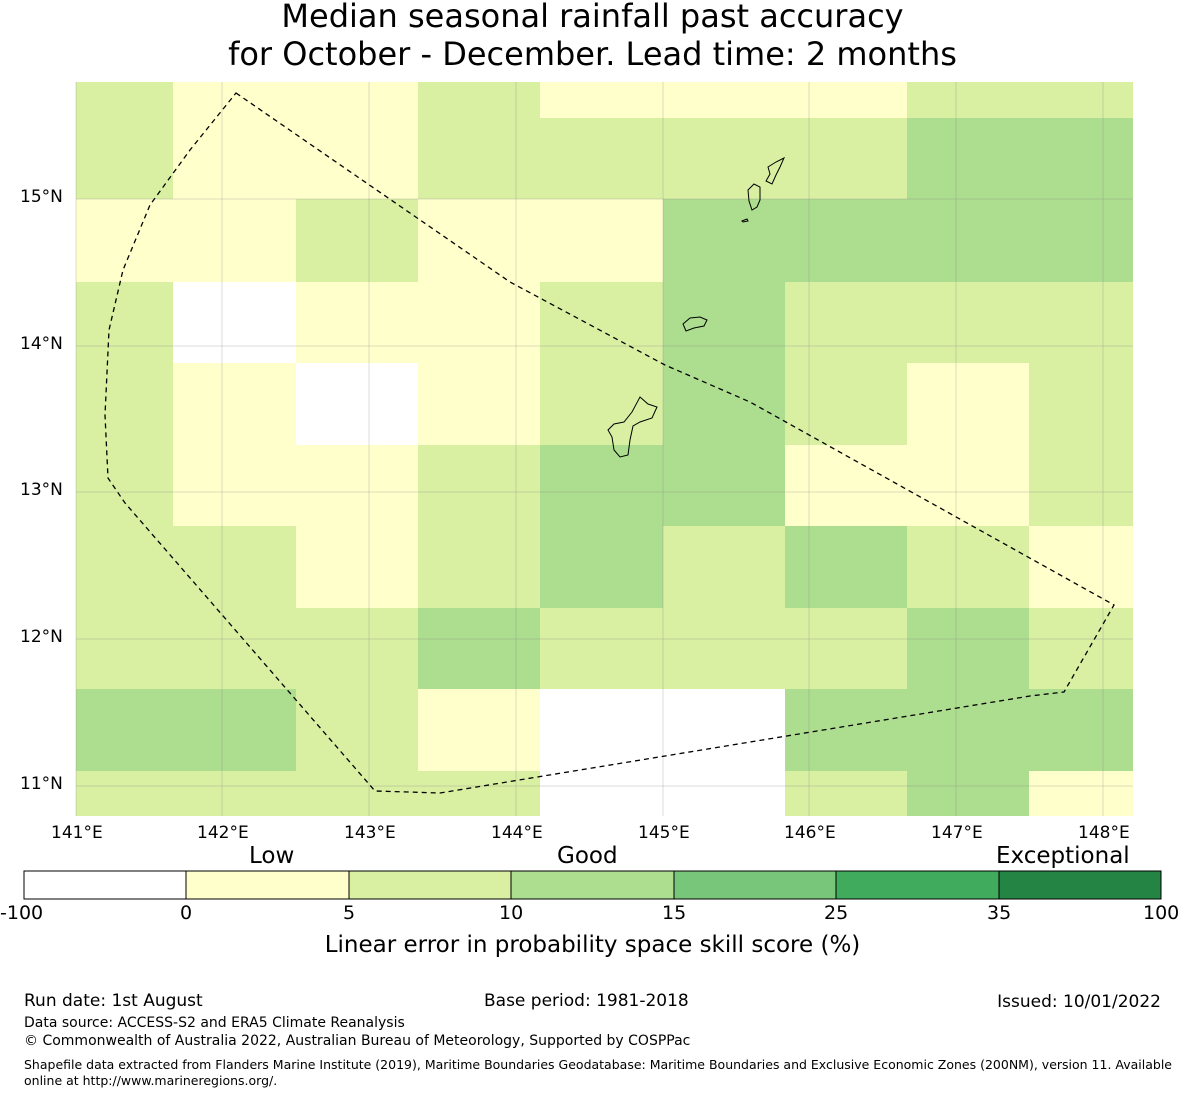 The width and height of the screenshot is (1185, 1095). Describe the element at coordinates (370, 833) in the screenshot. I see `x-tick-label: 143°E` at that location.